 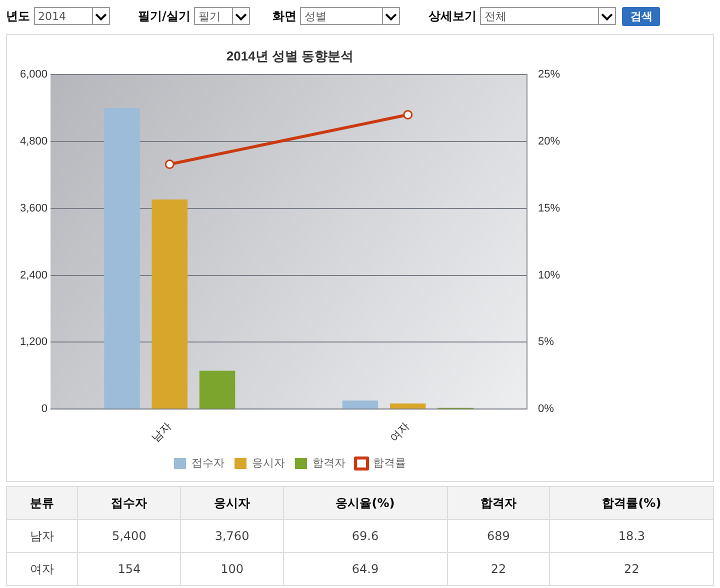 I want to click on y-tick-label: 4,800, so click(x=34, y=142).